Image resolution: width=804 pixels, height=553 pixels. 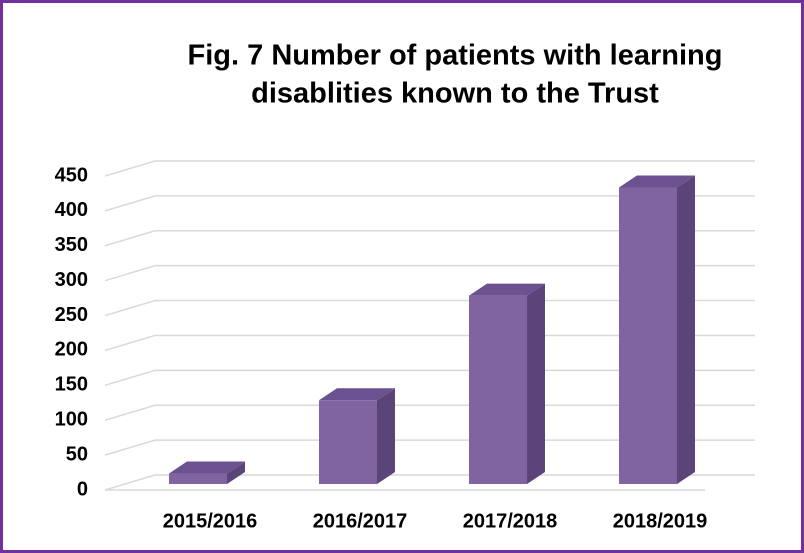 What do you see at coordinates (360, 521) in the screenshot?
I see `x-tick-label: 2016/2017` at bounding box center [360, 521].